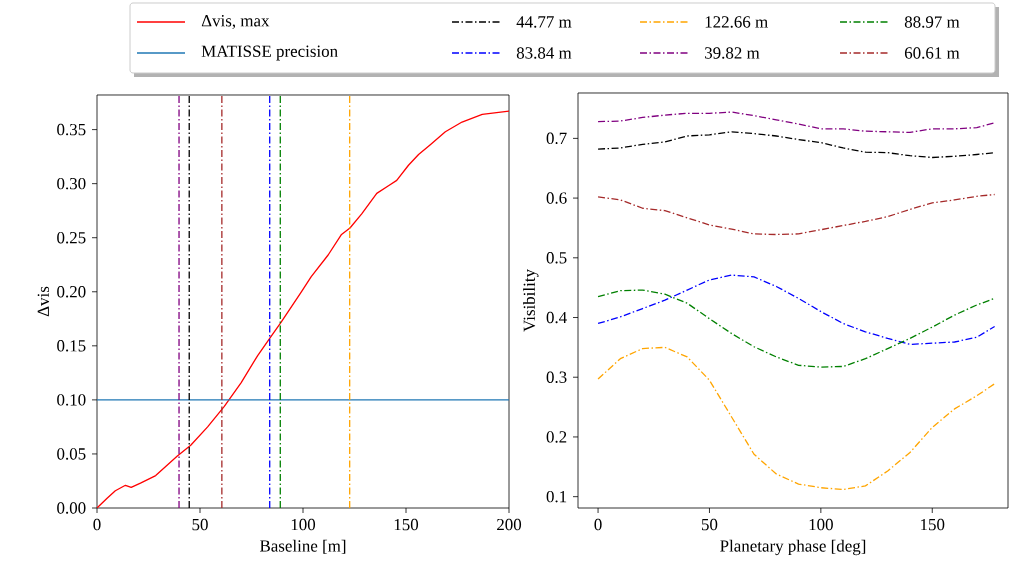  What do you see at coordinates (71, 292) in the screenshot?
I see `y-tick-label: 0.20` at bounding box center [71, 292].